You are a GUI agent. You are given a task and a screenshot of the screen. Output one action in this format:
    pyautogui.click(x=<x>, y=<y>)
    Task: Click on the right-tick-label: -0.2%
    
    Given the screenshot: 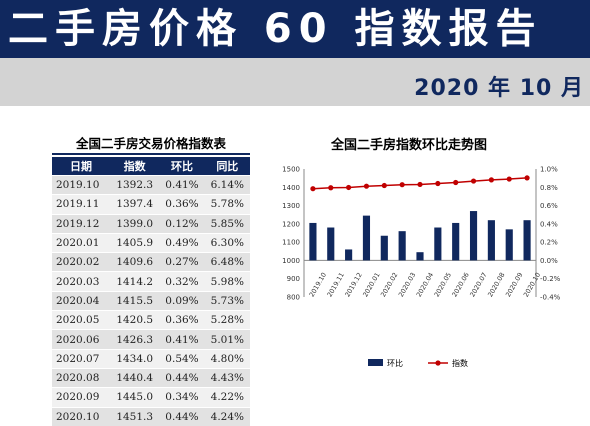 What is the action you would take?
    pyautogui.click(x=550, y=279)
    